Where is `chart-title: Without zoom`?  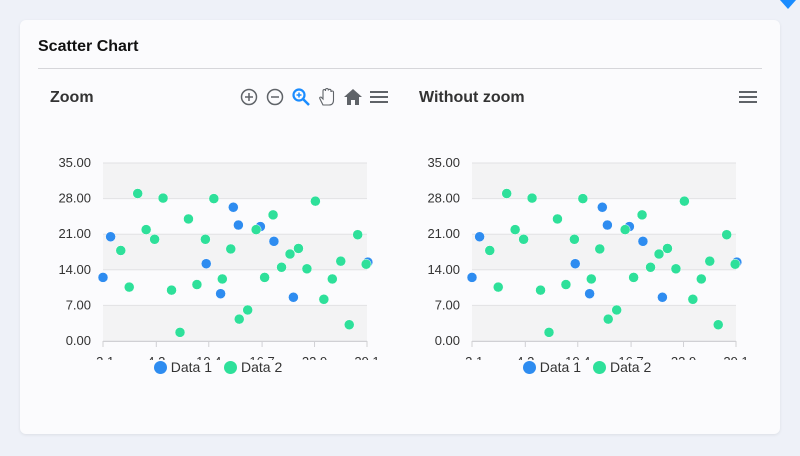 chart-title: Without zoom is located at coordinates (472, 97).